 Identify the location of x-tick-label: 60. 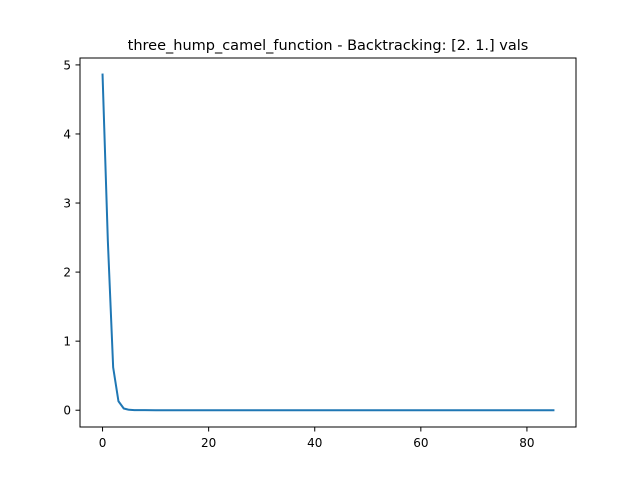
(420, 443).